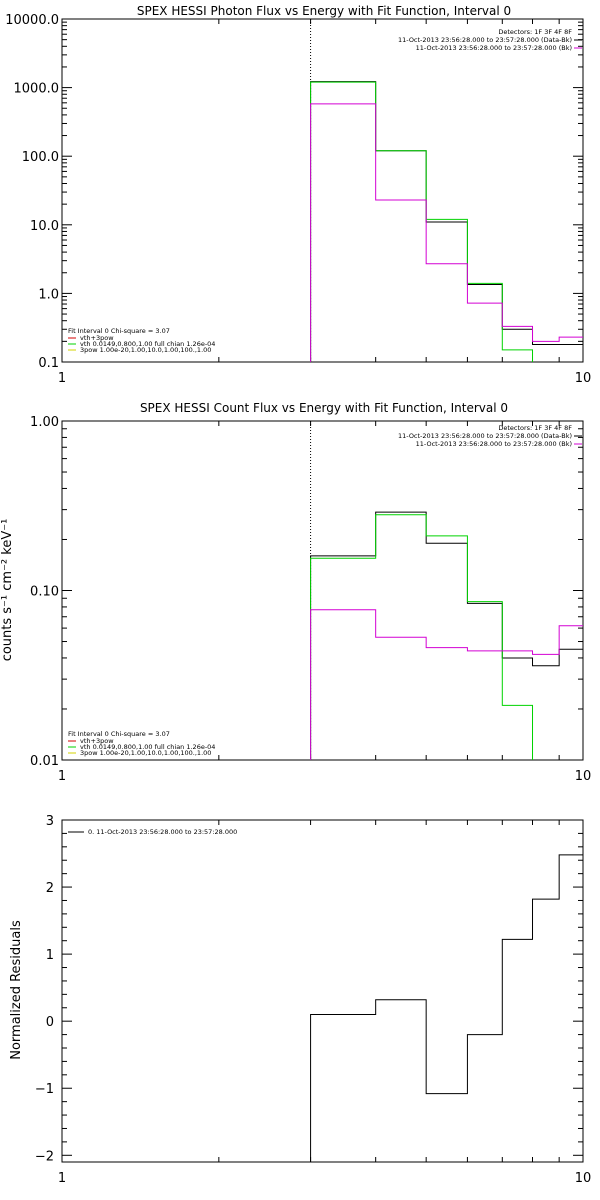 The width and height of the screenshot is (600, 1200). What do you see at coordinates (44, 761) in the screenshot?
I see `y-tick-label: 0.01` at bounding box center [44, 761].